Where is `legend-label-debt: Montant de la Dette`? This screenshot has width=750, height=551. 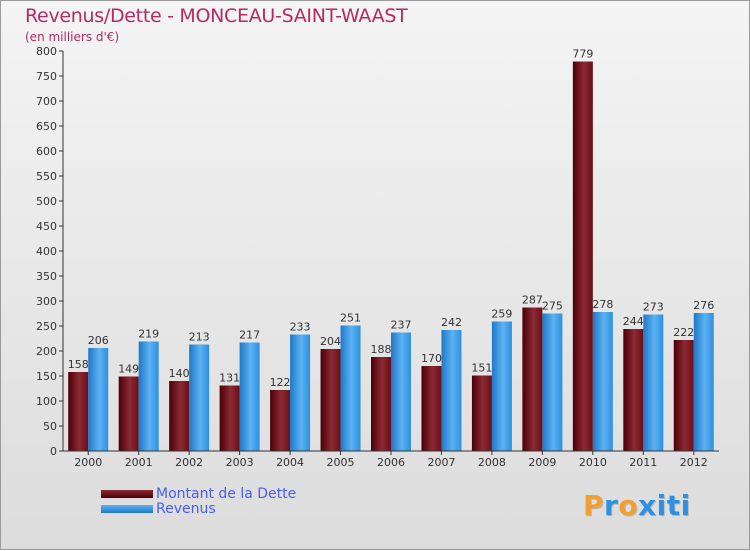
legend-label-debt: Montant de la Dette is located at coordinates (226, 494).